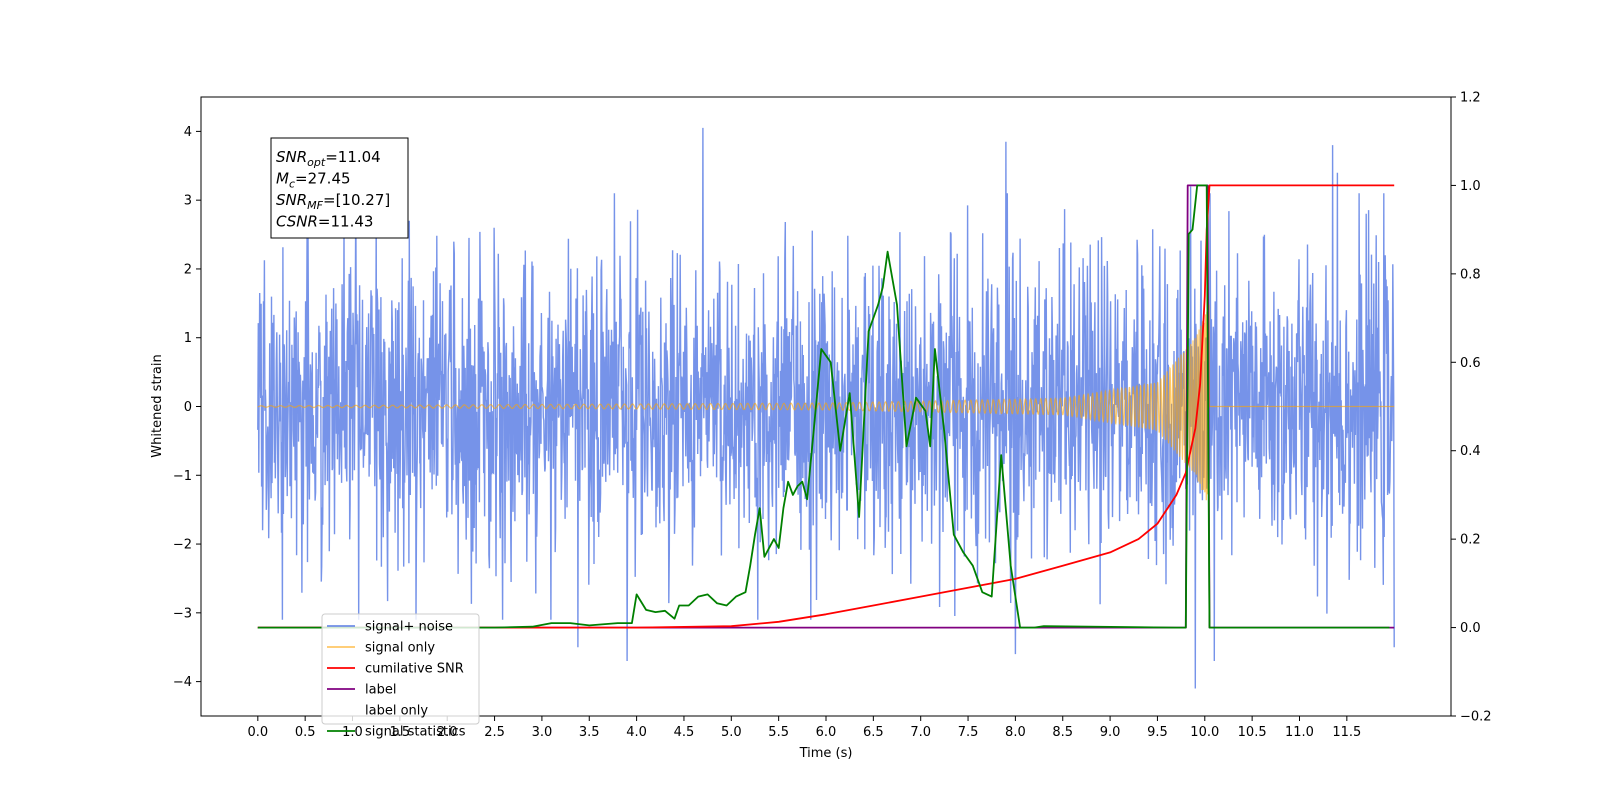 Image resolution: width=1600 pixels, height=800 pixels. Describe the element at coordinates (1470, 628) in the screenshot. I see `y2-tick-label: 0.0` at that location.